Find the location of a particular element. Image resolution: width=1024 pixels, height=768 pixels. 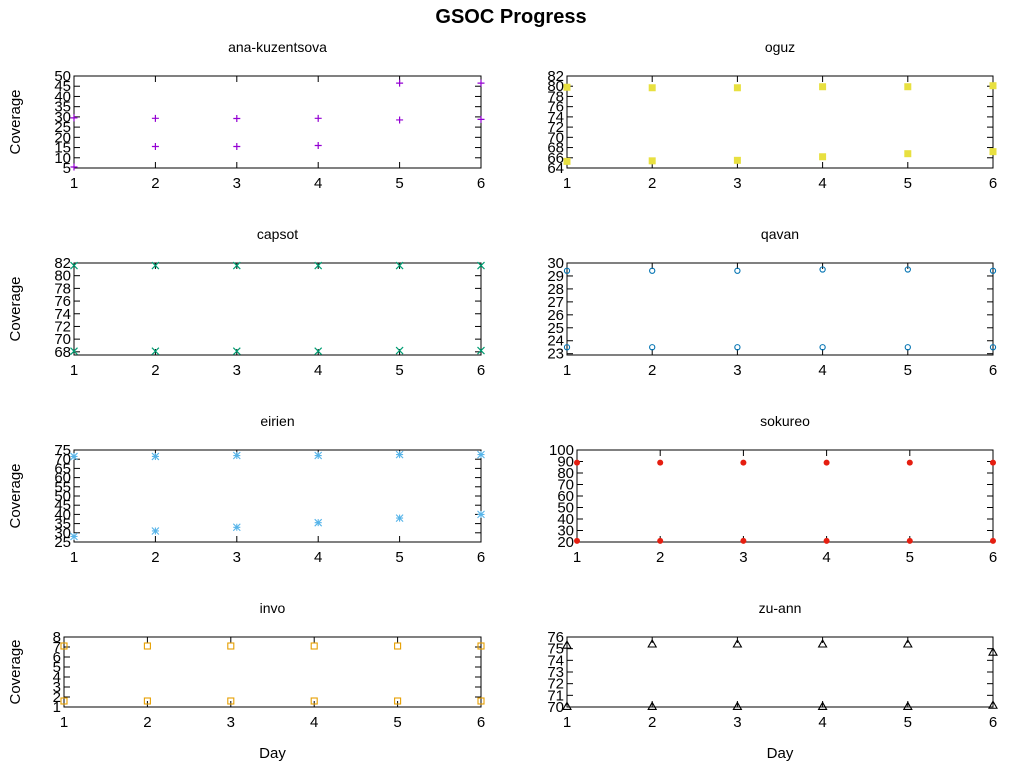

y-tick-label: 80 is located at coordinates (555, 86).